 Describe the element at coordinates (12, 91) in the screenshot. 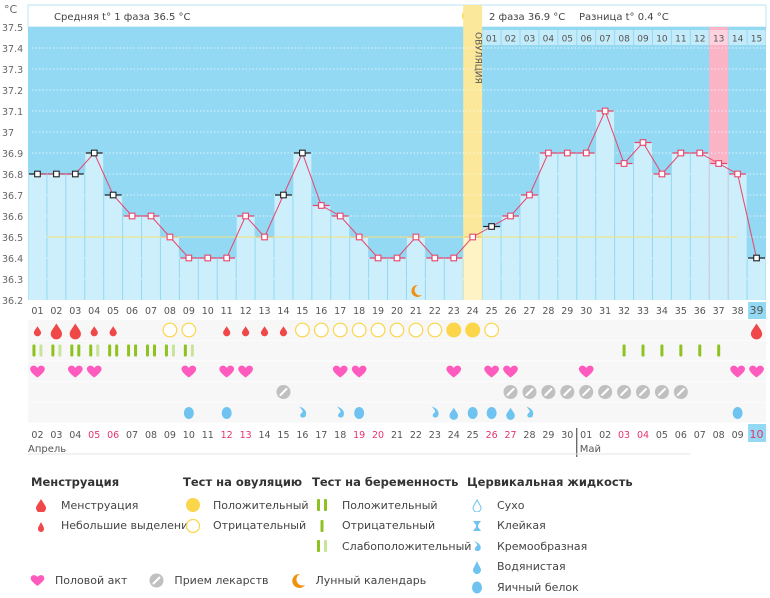

I see `y-tick-label: 37.2` at that location.